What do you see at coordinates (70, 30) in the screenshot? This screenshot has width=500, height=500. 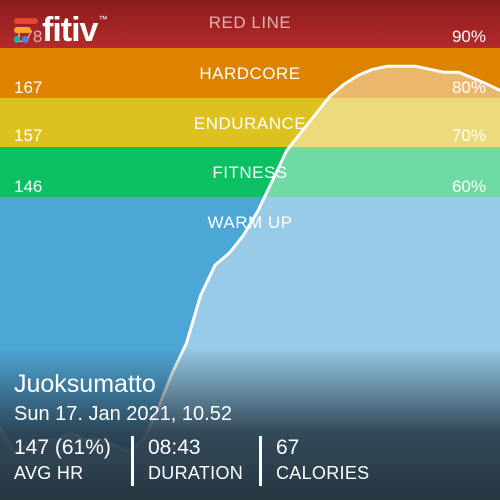 I see `logo-wordmark: fitiv` at bounding box center [70, 30].